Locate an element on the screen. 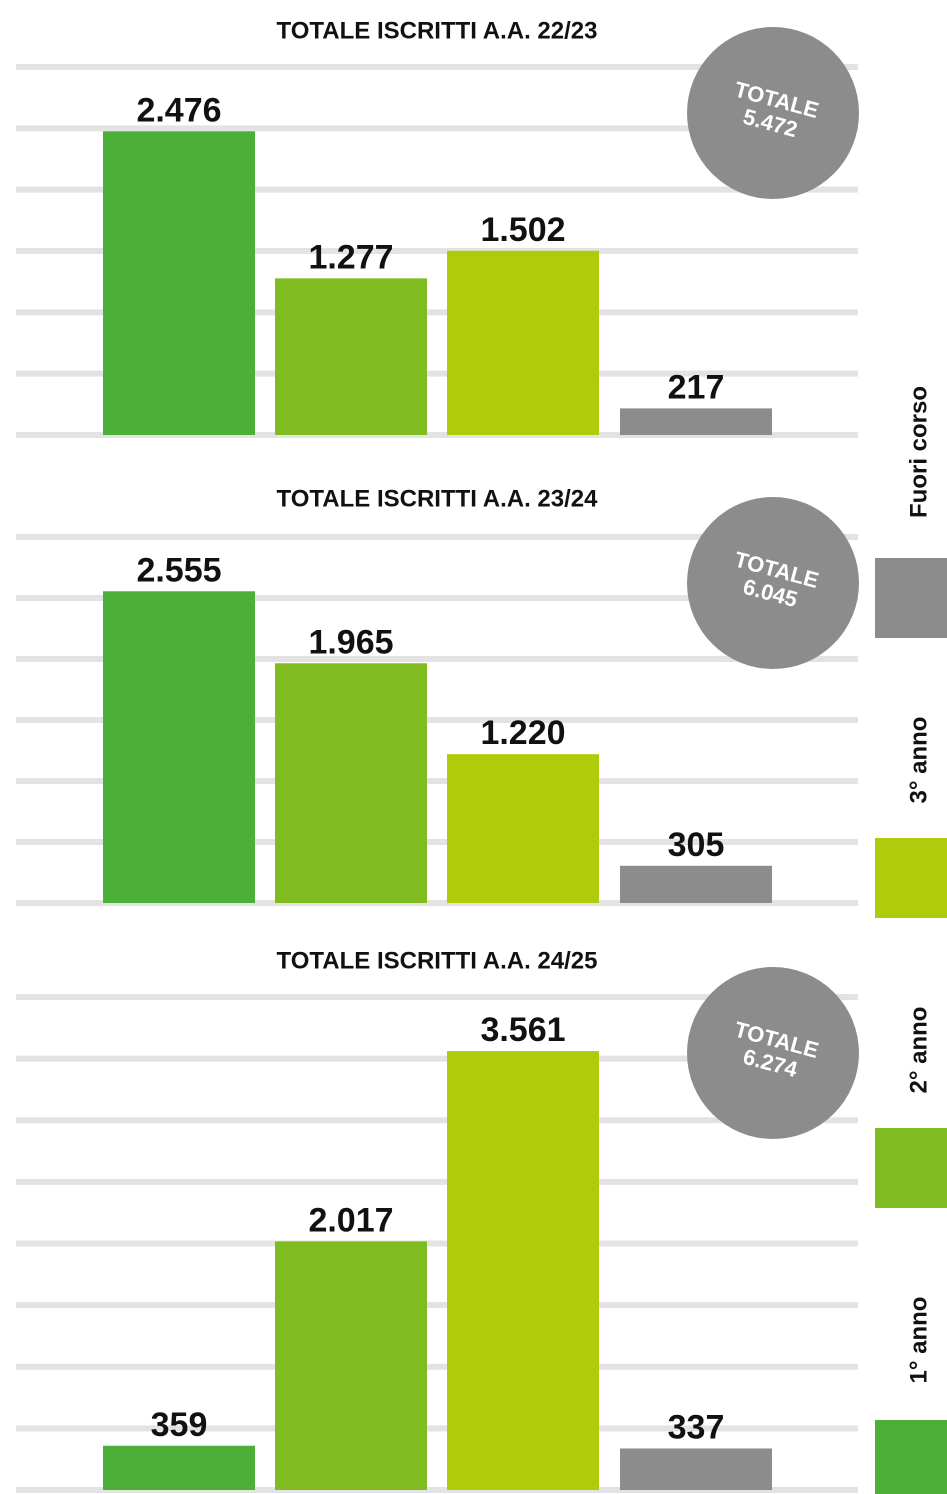 The height and width of the screenshot is (1494, 947). chart-title: TOTALE ISCRITTI A.A. 22/23 is located at coordinates (437, 30).